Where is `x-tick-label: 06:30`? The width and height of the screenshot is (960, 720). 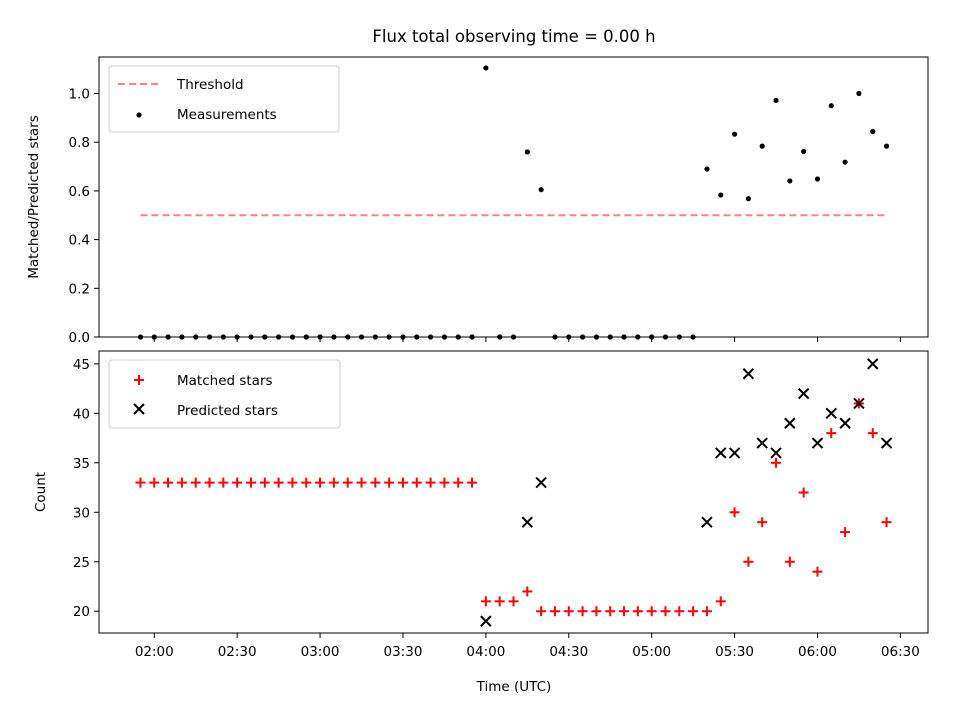
x-tick-label: 06:30 is located at coordinates (900, 652).